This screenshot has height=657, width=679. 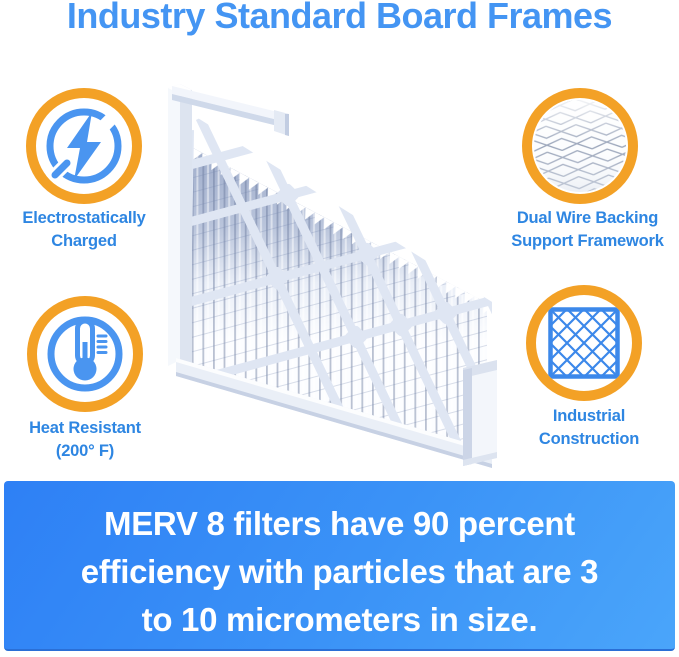 What do you see at coordinates (84, 230) in the screenshot?
I see `feature-label: Electrostatically Charged` at bounding box center [84, 230].